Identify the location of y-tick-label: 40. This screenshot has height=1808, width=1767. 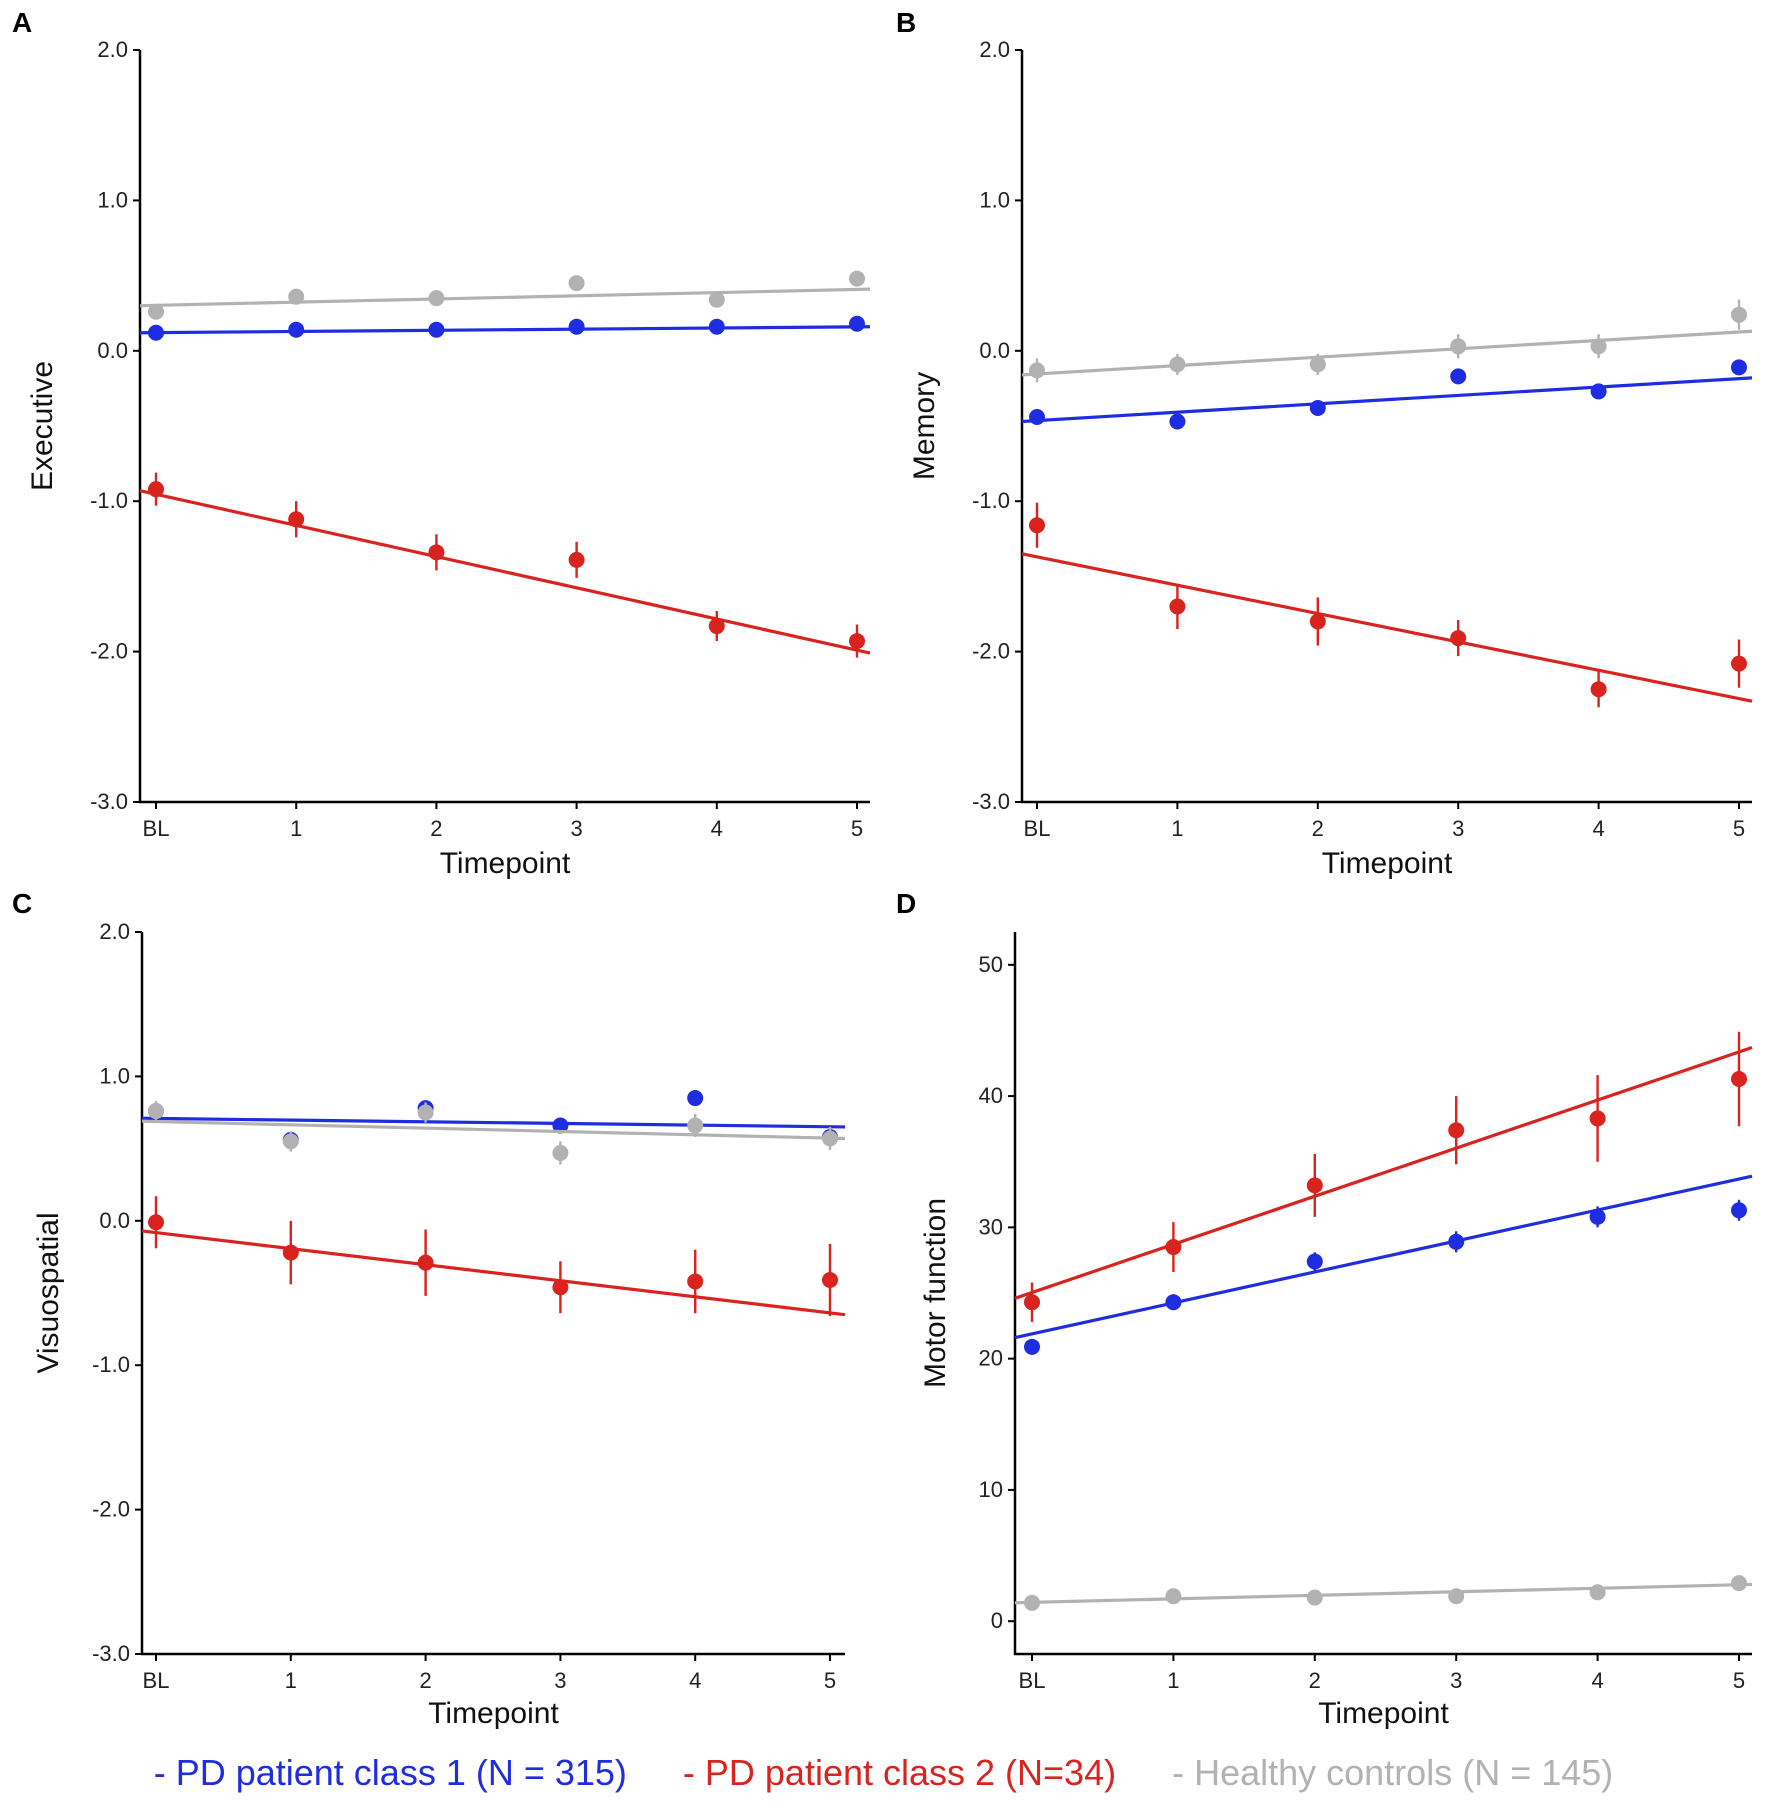
(991, 1095).